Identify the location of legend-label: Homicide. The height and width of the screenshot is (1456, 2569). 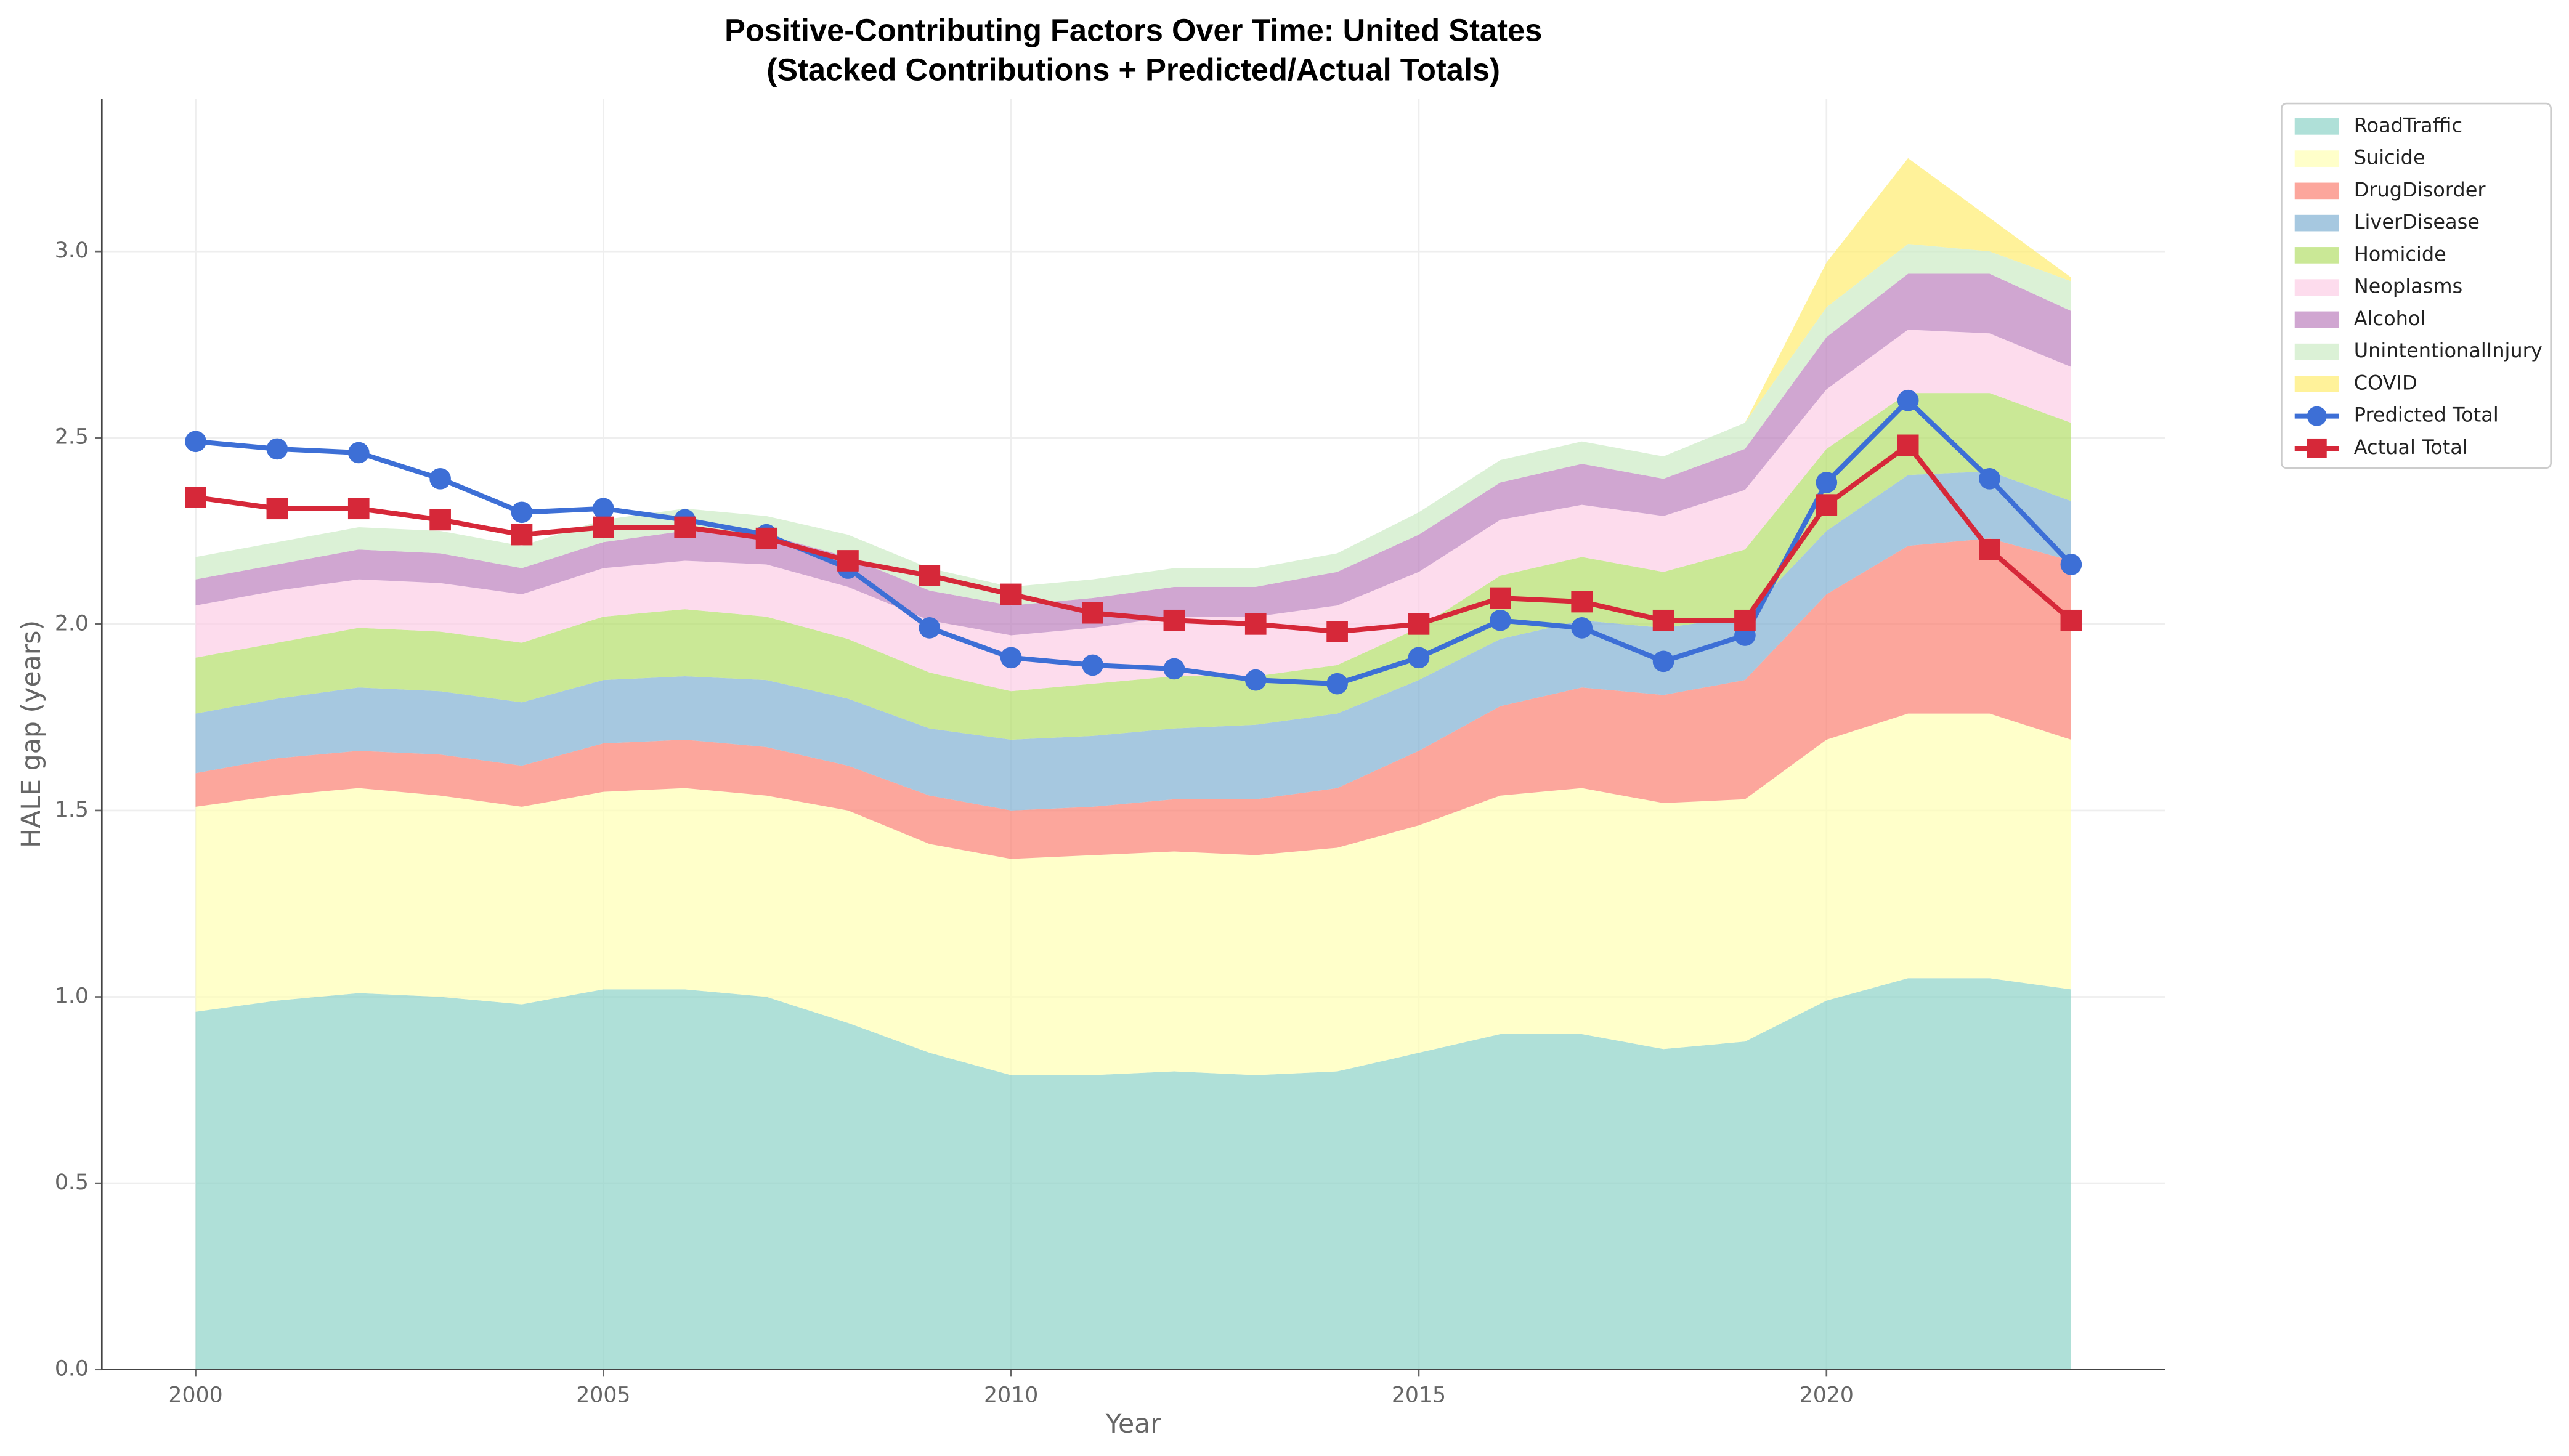
(2400, 254).